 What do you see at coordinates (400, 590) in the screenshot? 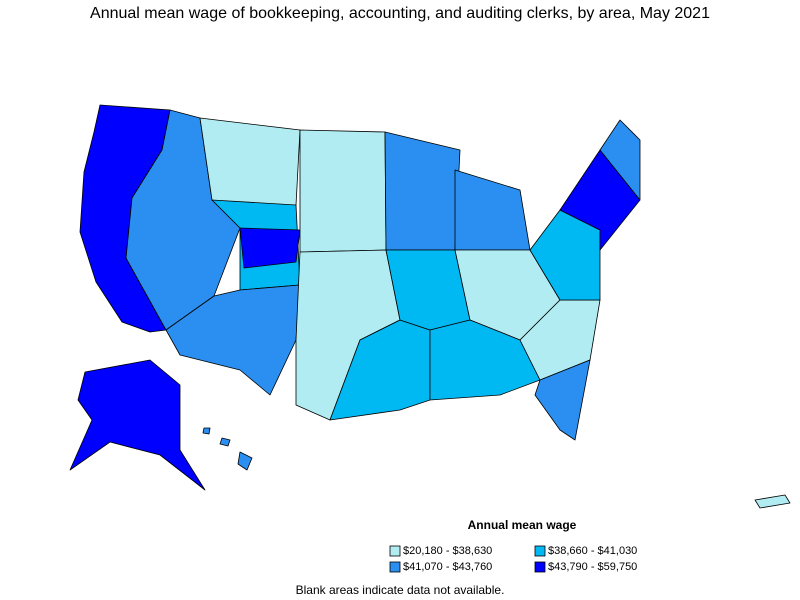
I see `footnote: Blank areas indicate data not available.` at bounding box center [400, 590].